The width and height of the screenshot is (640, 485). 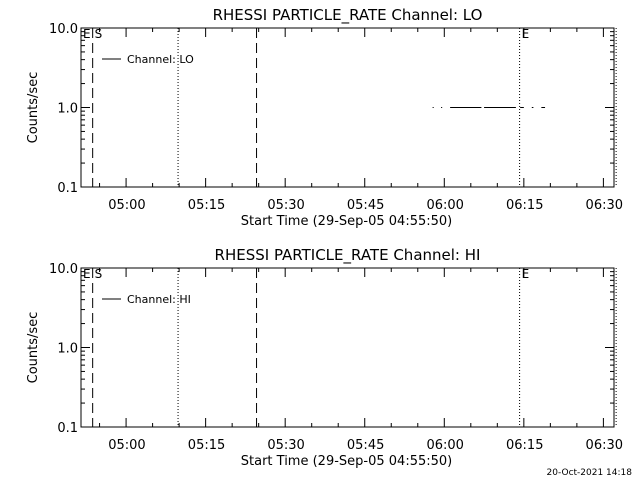 What do you see at coordinates (589, 473) in the screenshot?
I see `generation-timestamp: 20-Oct-2021 14:18` at bounding box center [589, 473].